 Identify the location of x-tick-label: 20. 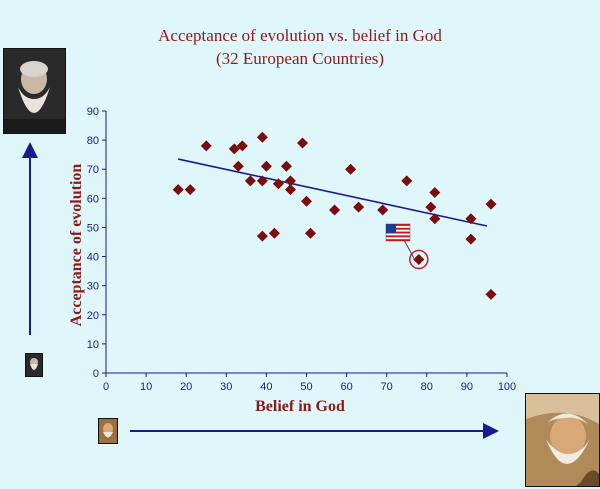
(186, 387).